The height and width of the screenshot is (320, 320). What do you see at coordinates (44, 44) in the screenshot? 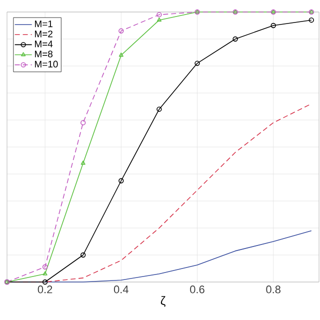
I see `legend-label: M=4` at bounding box center [44, 44].